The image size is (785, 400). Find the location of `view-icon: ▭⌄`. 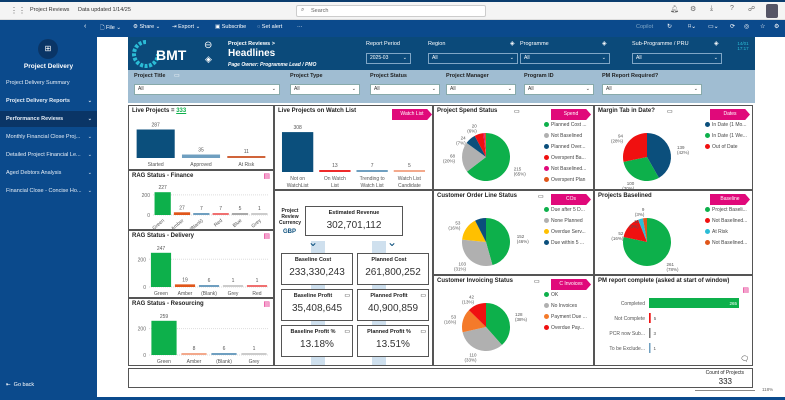

view-icon: ▭⌄ is located at coordinates (713, 27).